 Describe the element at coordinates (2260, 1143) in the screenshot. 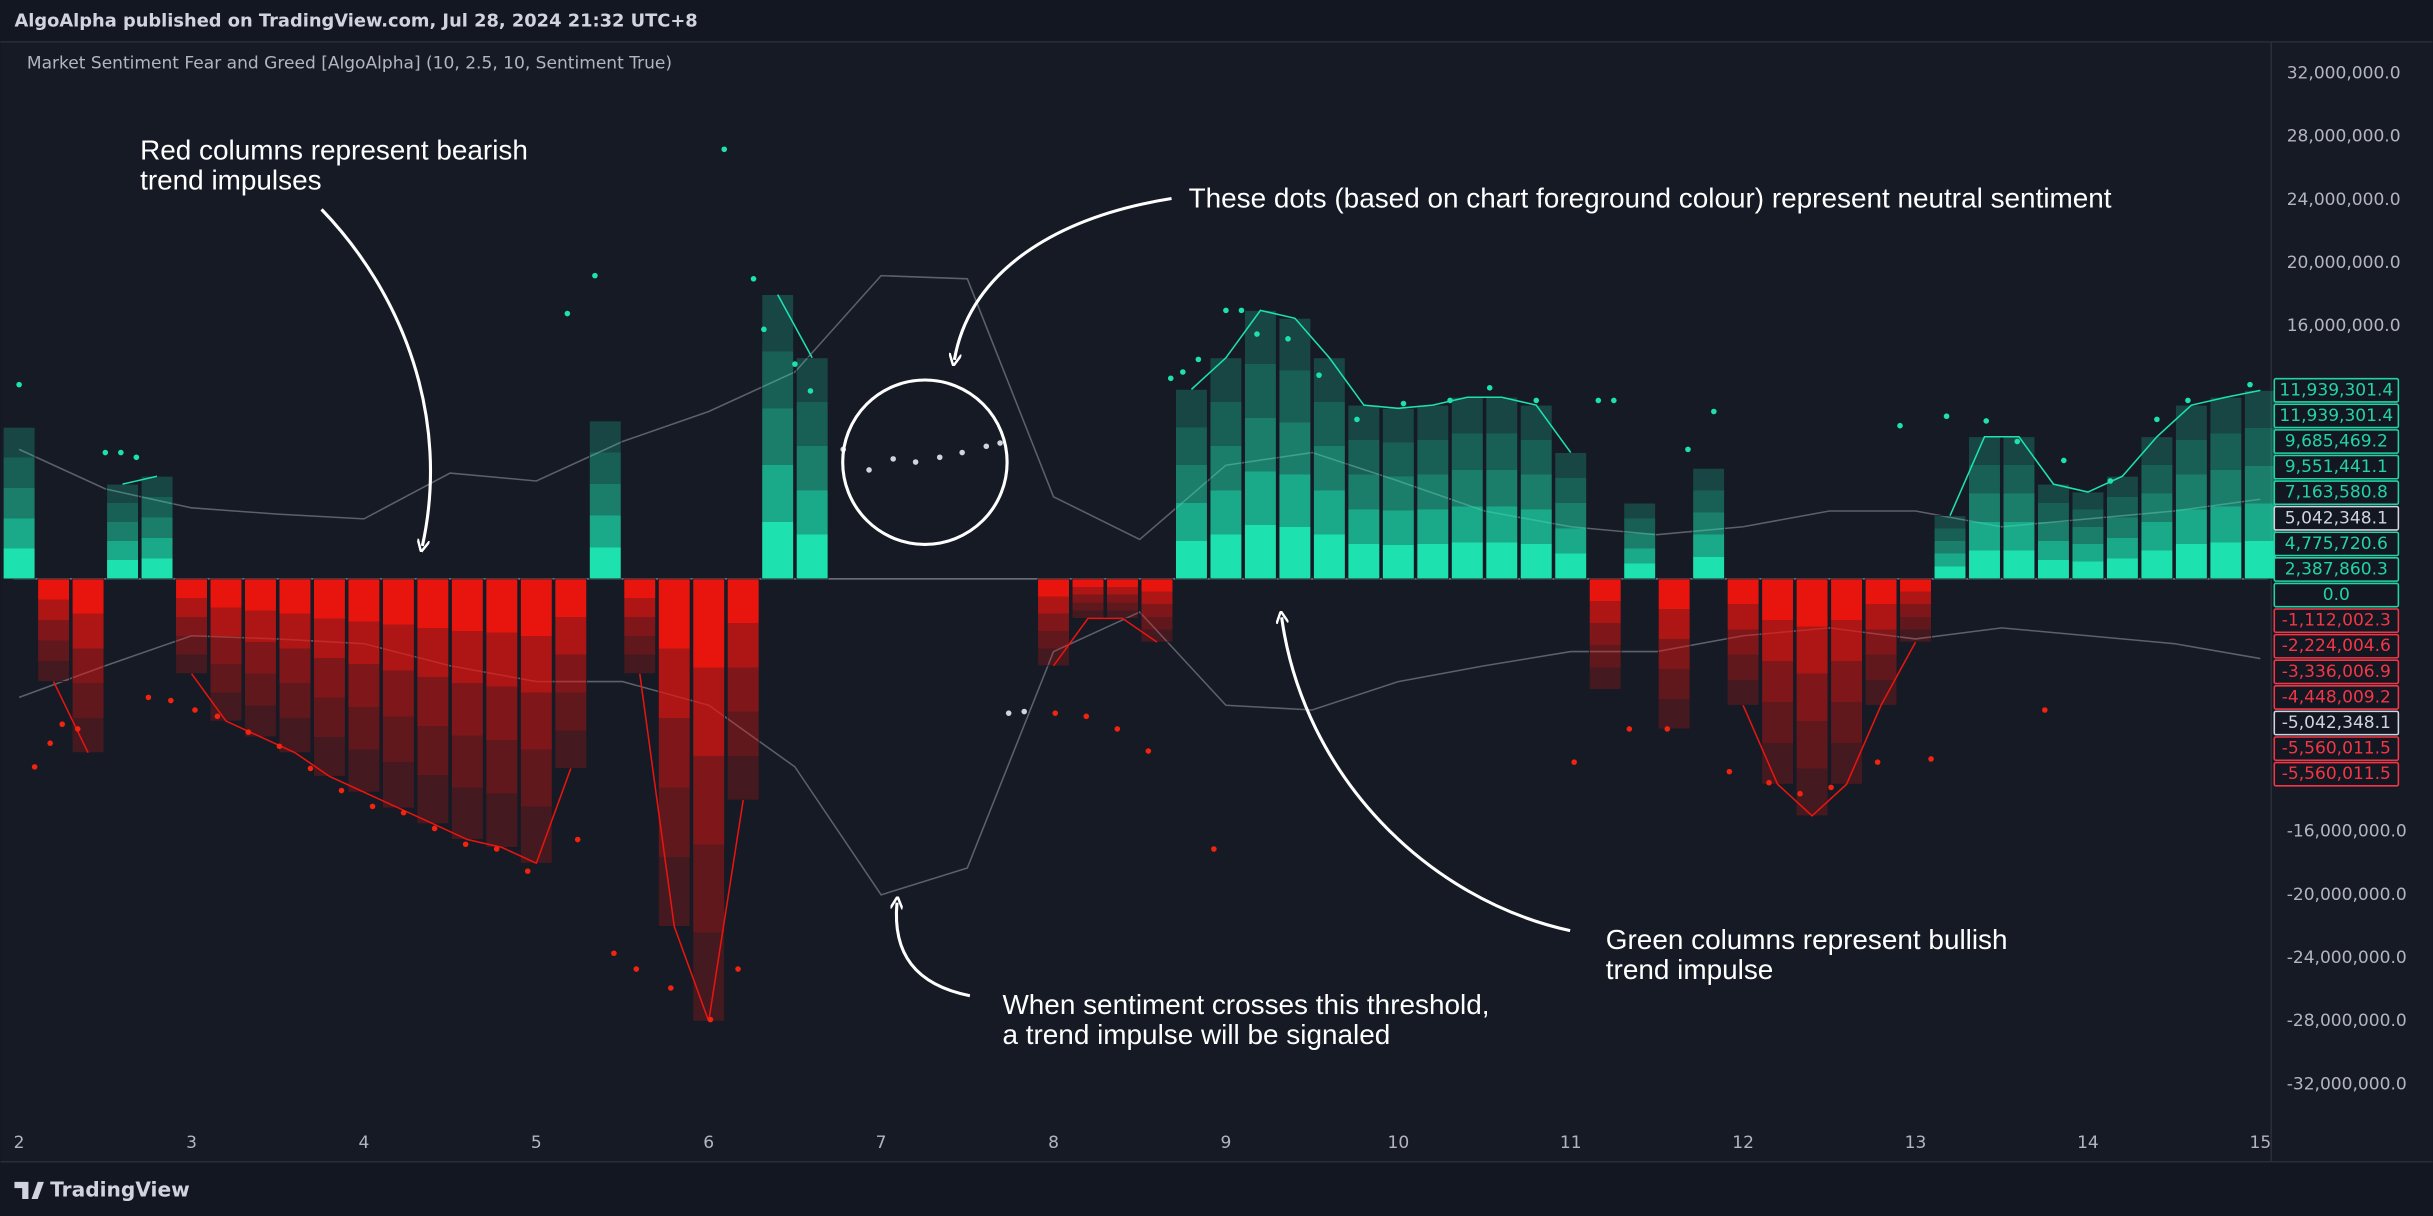

I see `x-tick-label: 15` at that location.